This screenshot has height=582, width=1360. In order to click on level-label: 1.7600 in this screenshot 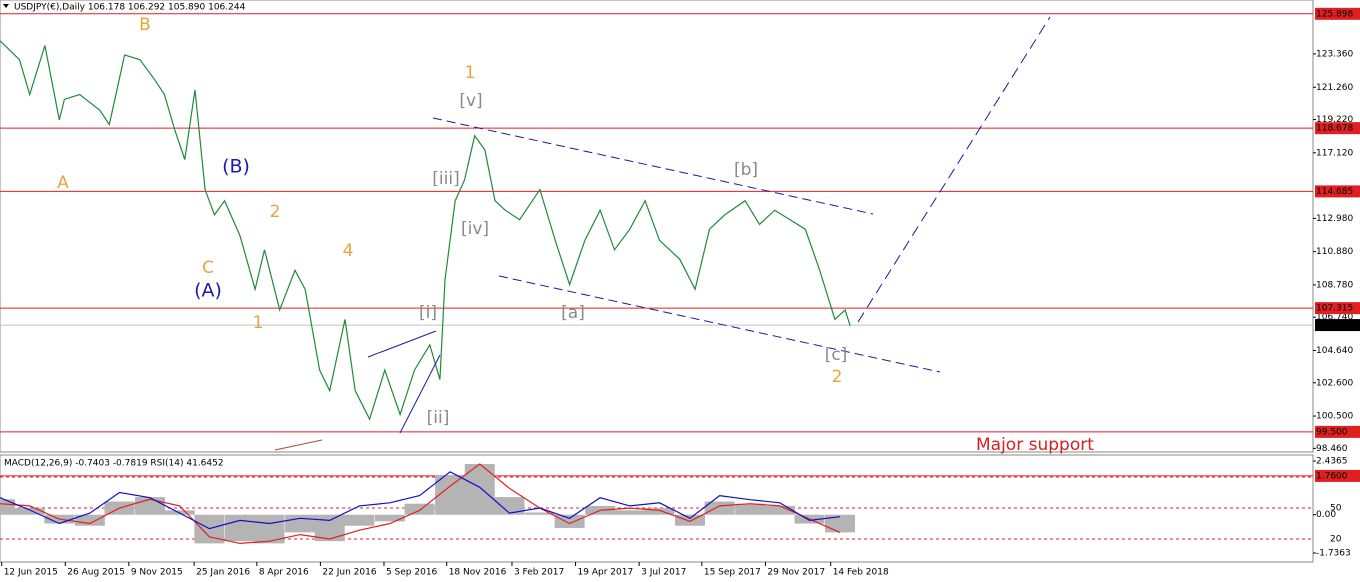, I will do `click(1332, 476)`.